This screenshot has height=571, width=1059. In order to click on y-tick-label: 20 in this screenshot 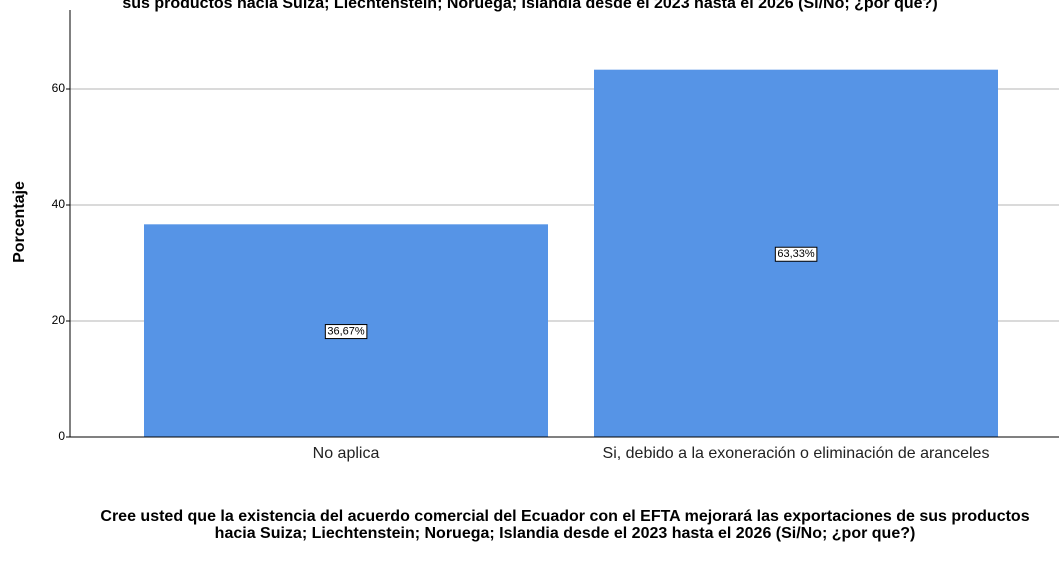, I will do `click(59, 320)`.